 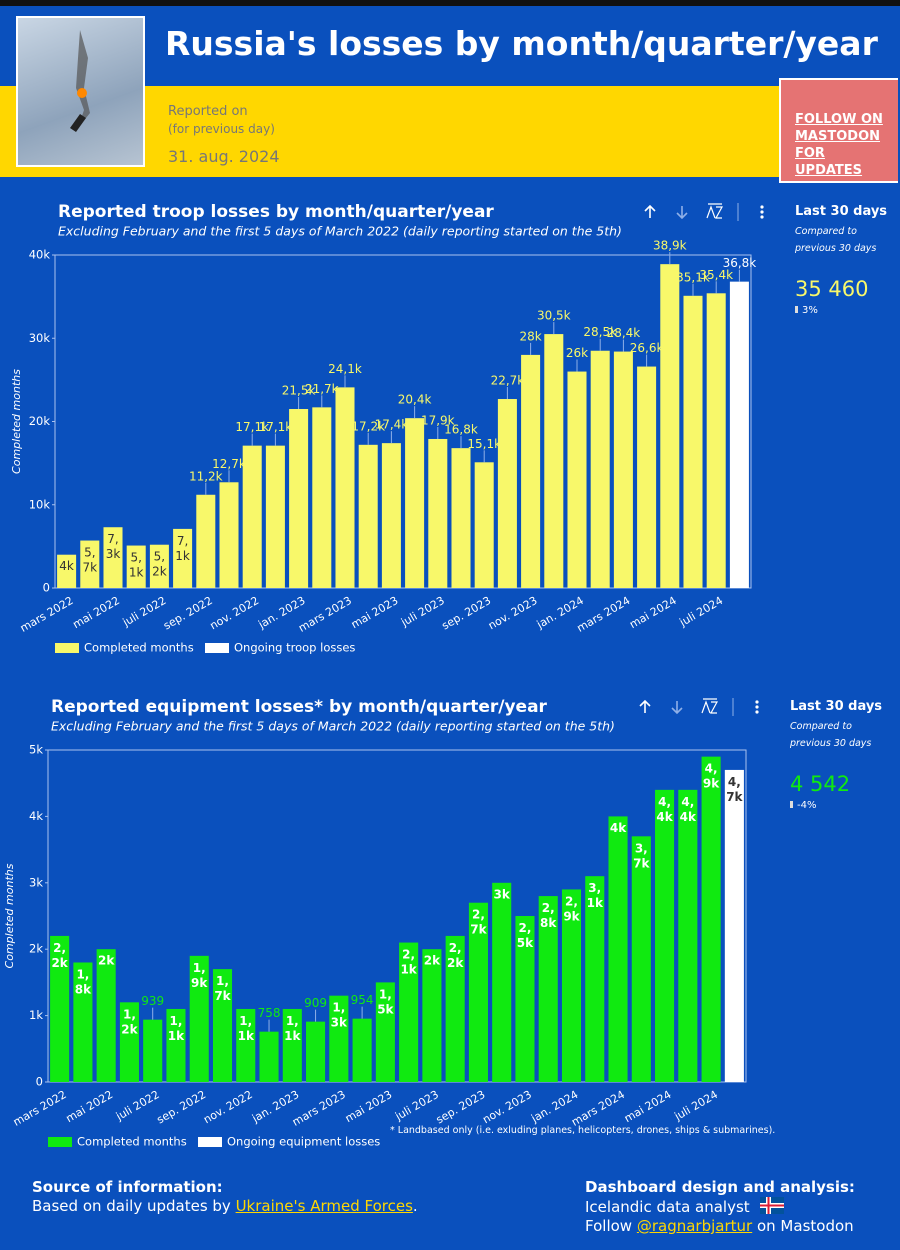 What do you see at coordinates (136, 564) in the screenshot?
I see `value-label: 5, 1k` at bounding box center [136, 564].